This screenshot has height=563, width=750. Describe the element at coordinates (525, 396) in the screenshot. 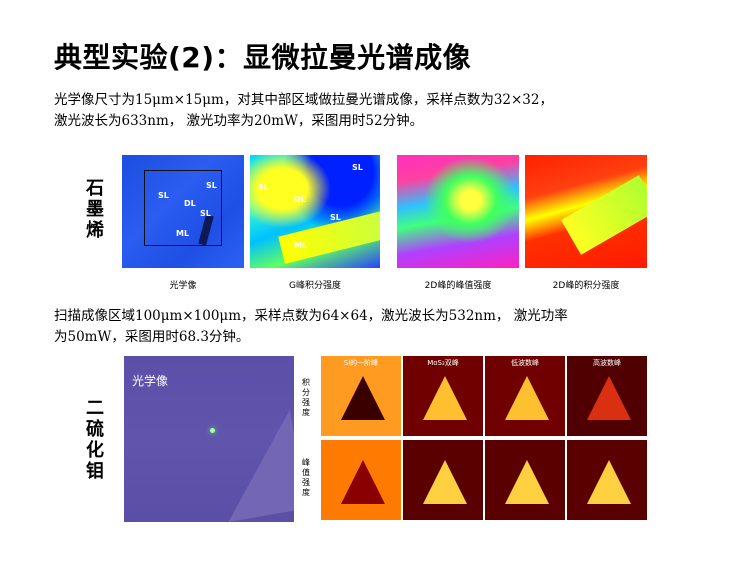

I see `map-low-integrated: 低波数峰` at that location.